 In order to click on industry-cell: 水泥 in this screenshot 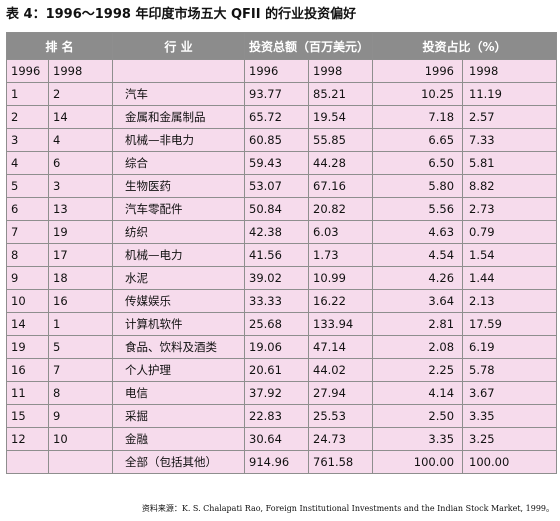, I will do `click(178, 278)`.